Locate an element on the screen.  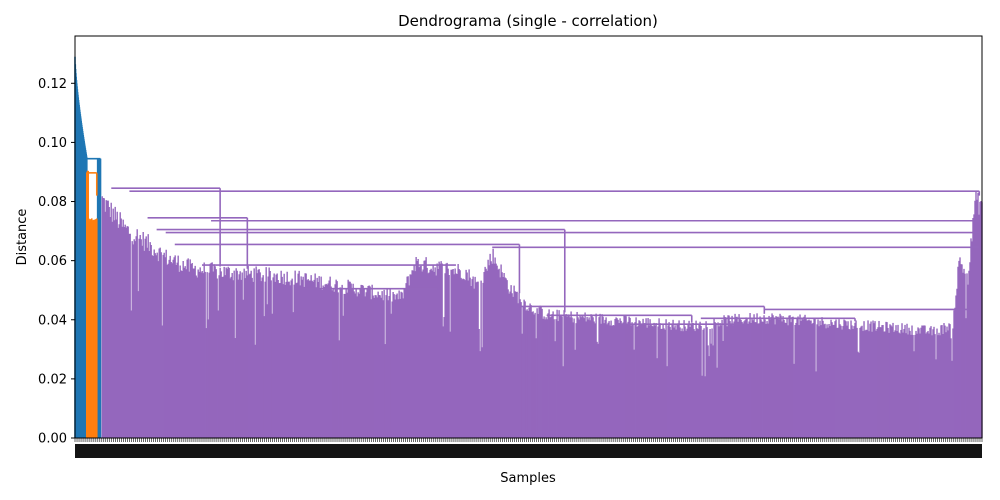
y-tick-label: 0.08 is located at coordinates (52, 202).